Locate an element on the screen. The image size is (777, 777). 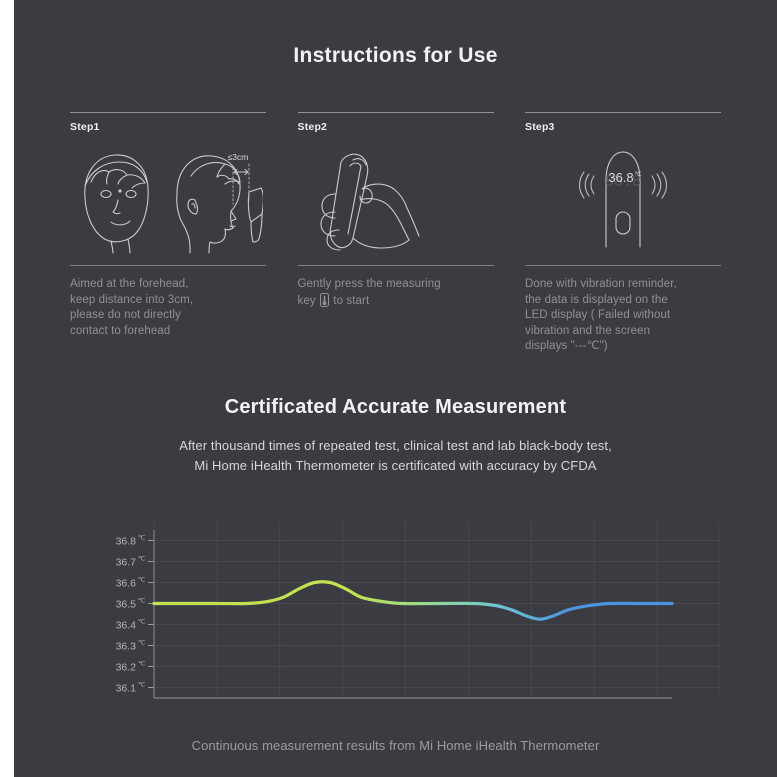
step-card-3: Step3 is located at coordinates (623, 233).